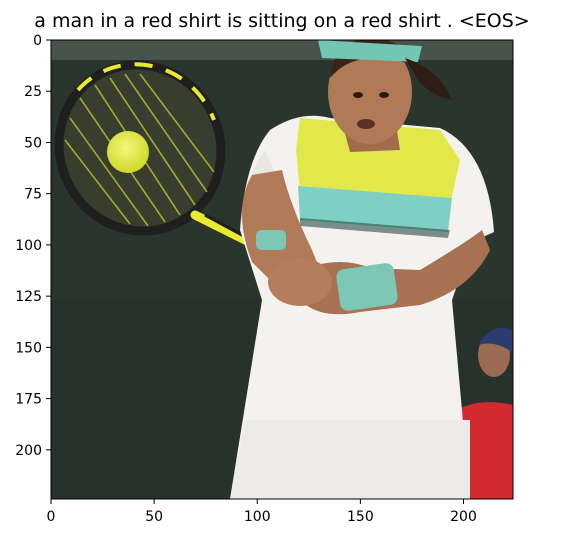  Describe the element at coordinates (28, 297) in the screenshot. I see `y-tick-label: 125` at that location.